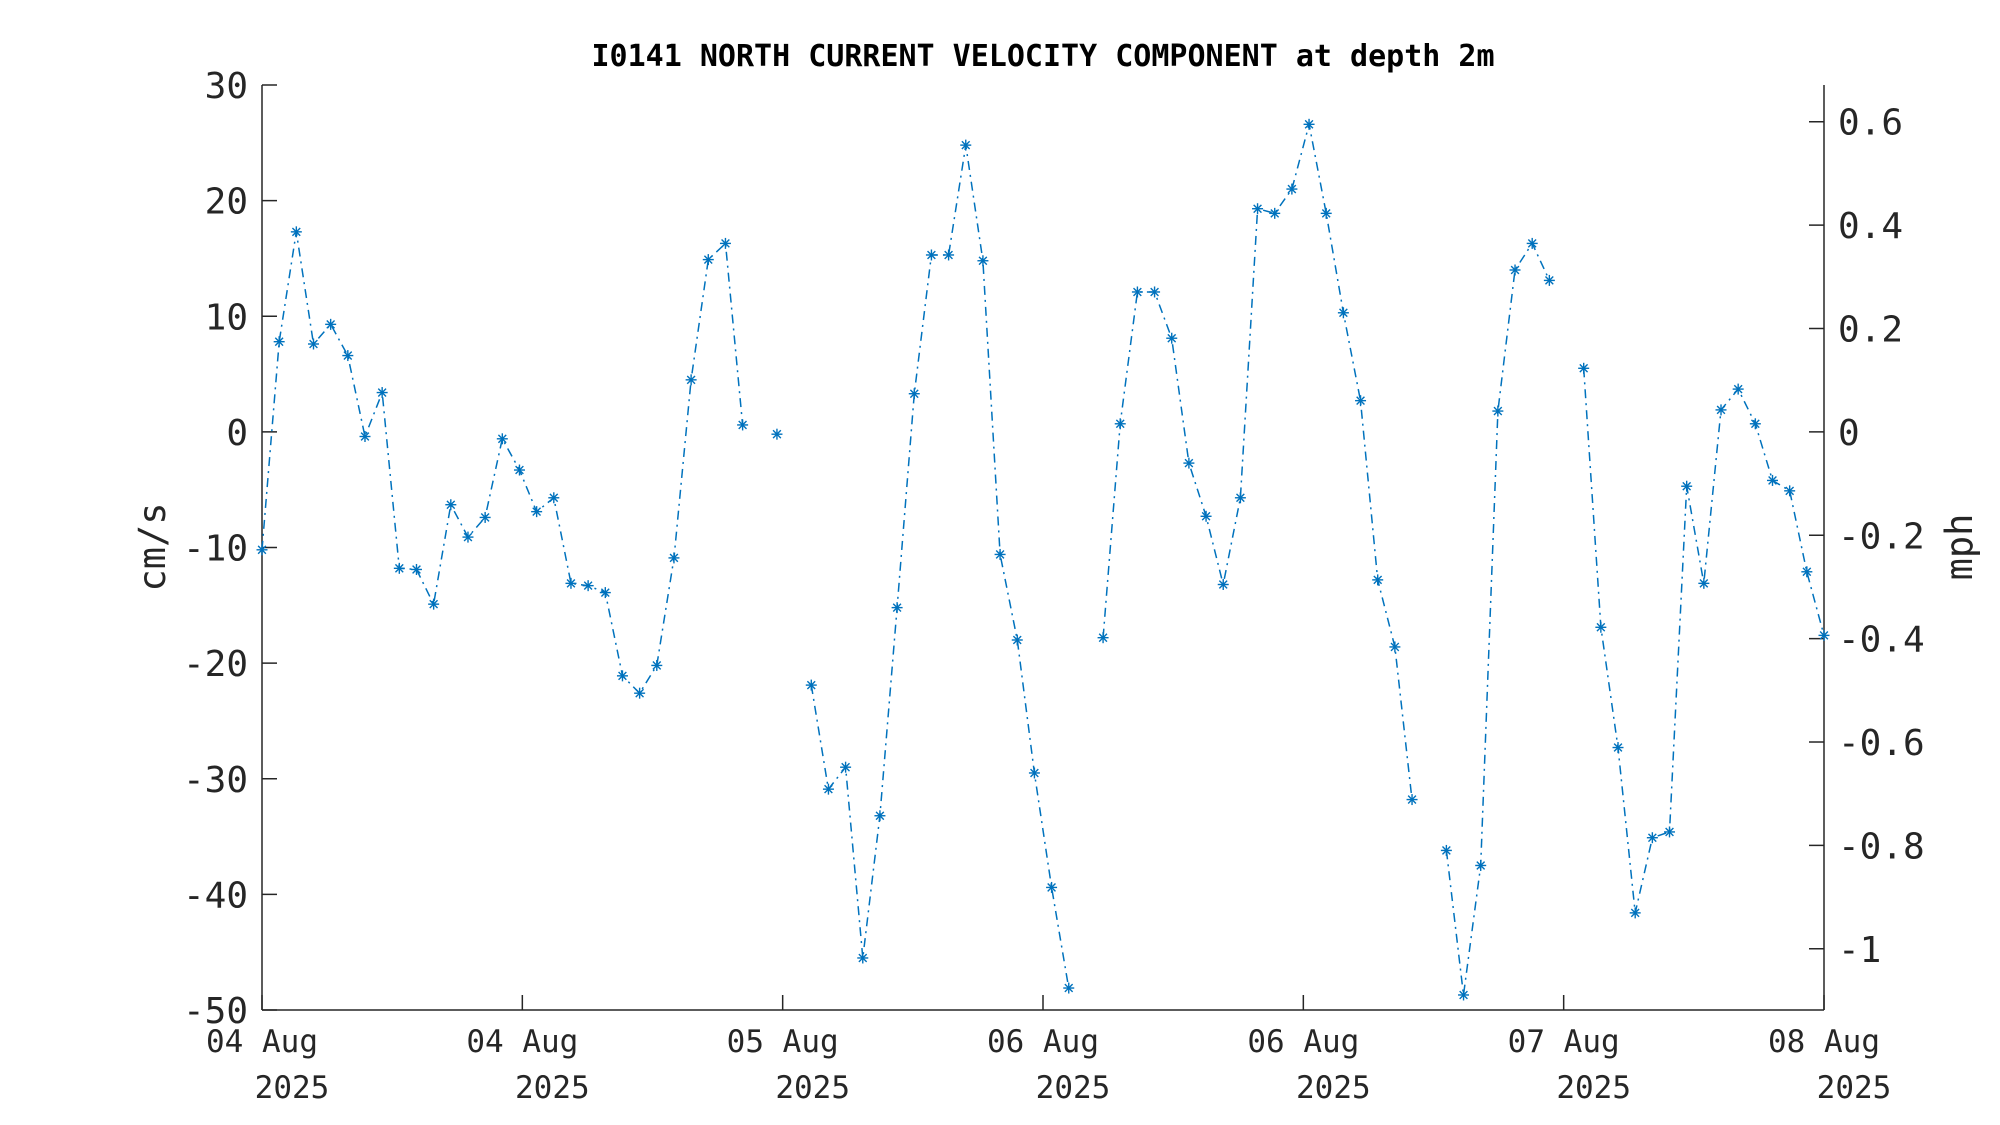 The image size is (2000, 1125). Describe the element at coordinates (783, 1042) in the screenshot. I see `x-tick-label-date: 05 Aug` at that location.